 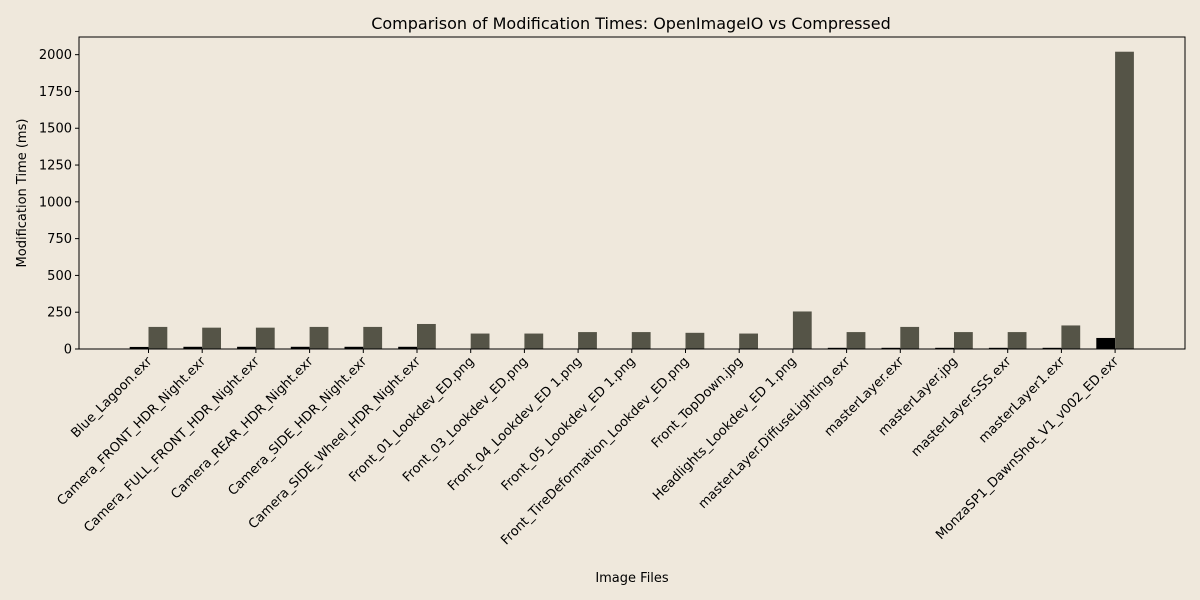 I want to click on y-axis: 0 250 500 750 1000 1250 1500 1750 2000, so click(x=59, y=203).